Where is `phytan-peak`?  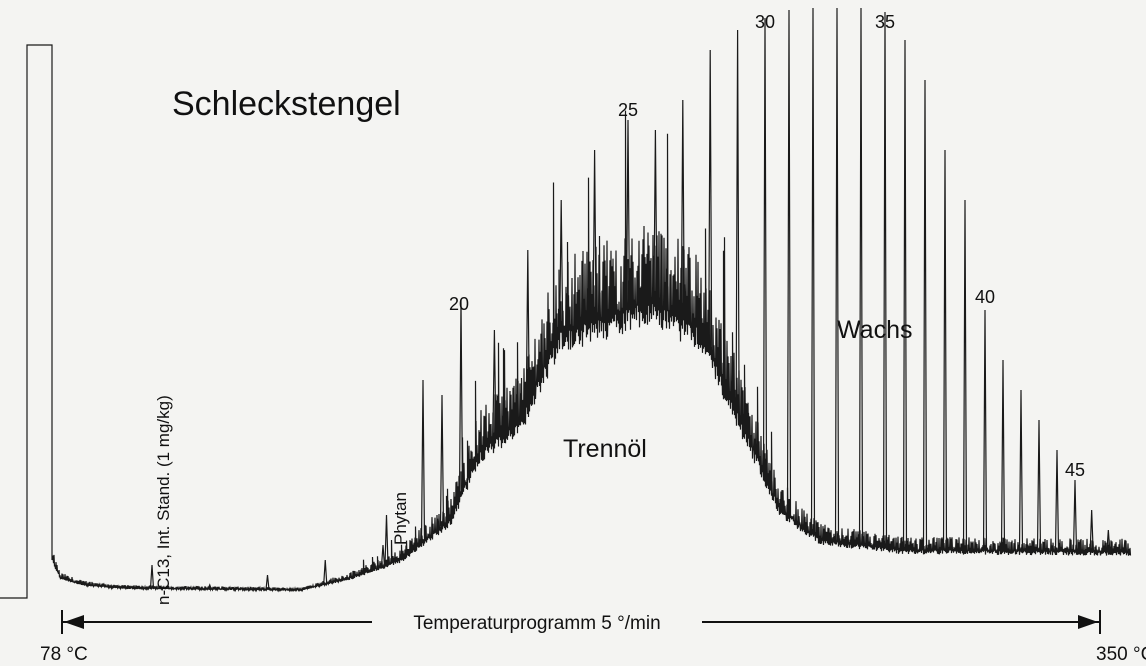
phytan-peak is located at coordinates (386, 540).